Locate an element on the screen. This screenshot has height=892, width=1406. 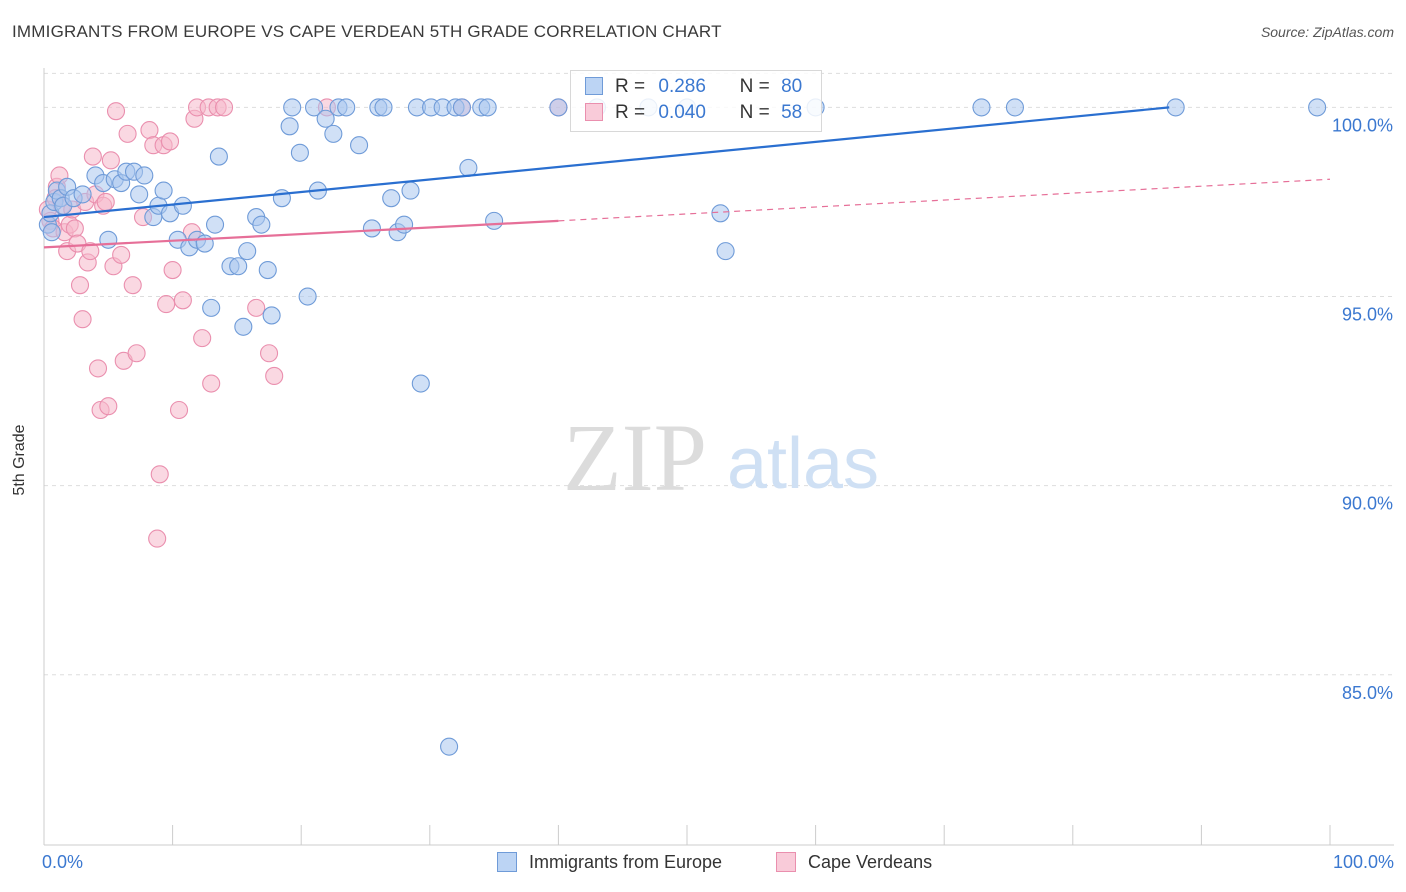
legend-n-value: 58 is located at coordinates (792, 112).